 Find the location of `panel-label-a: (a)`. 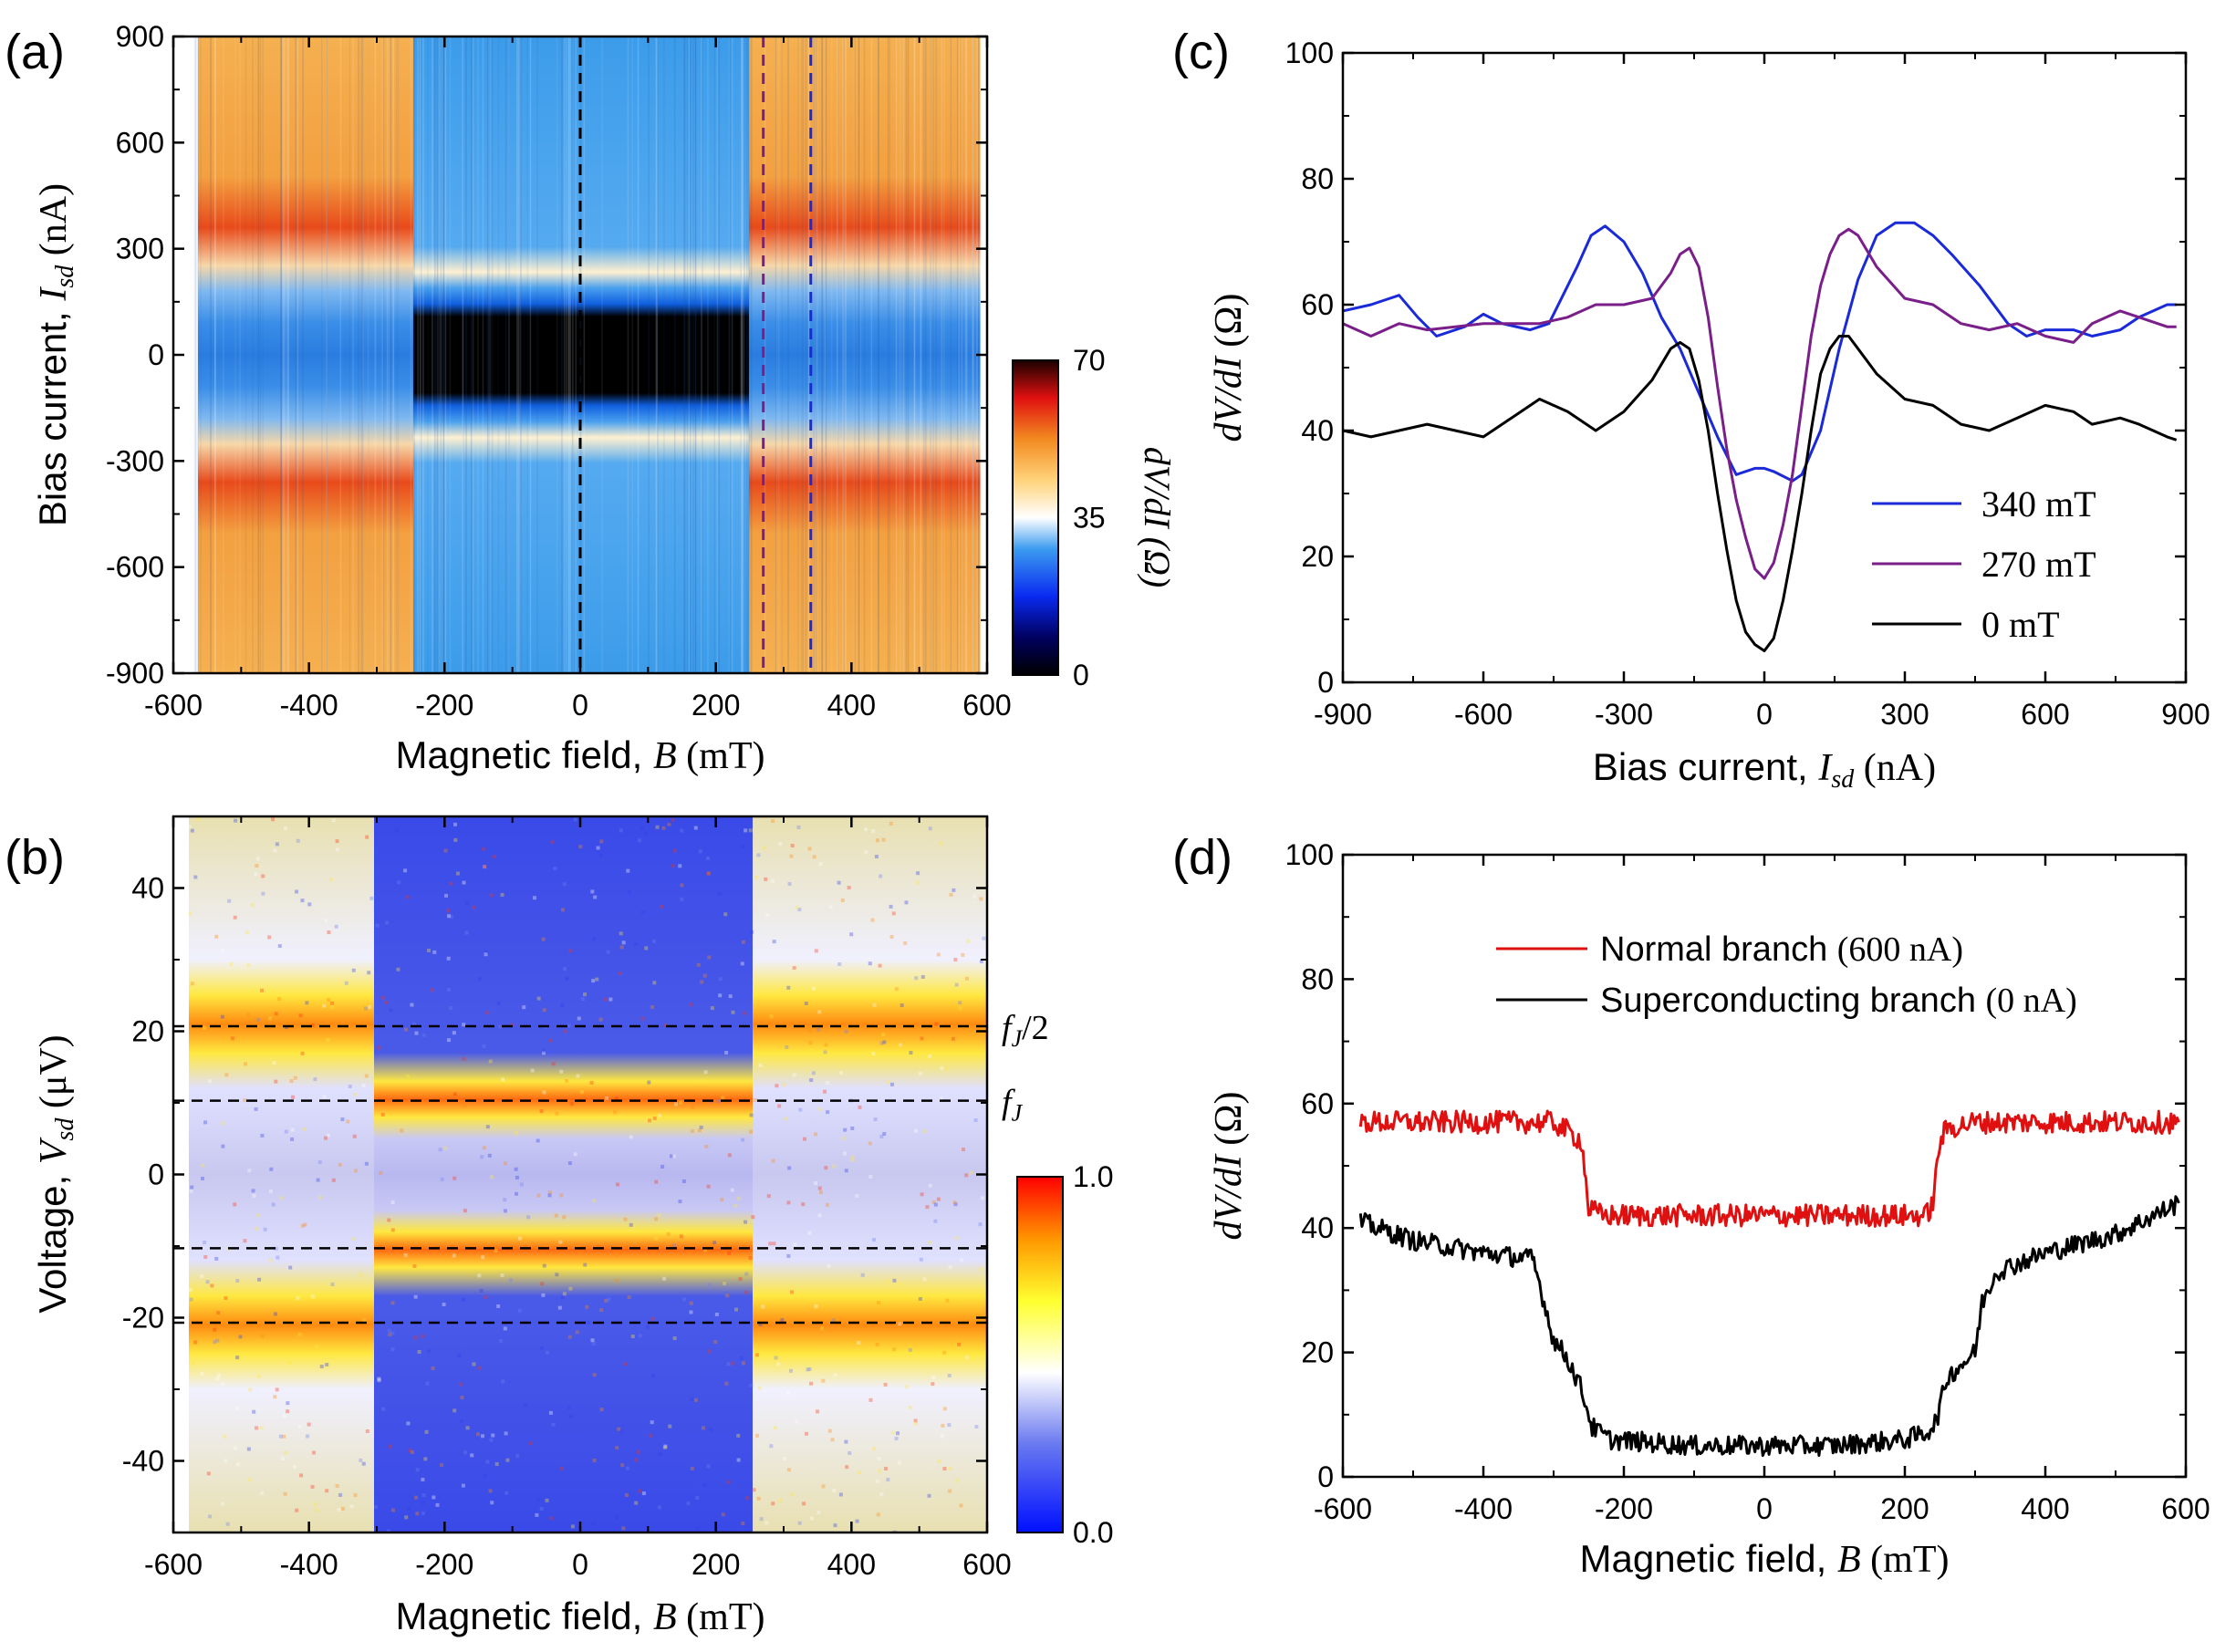

panel-label-a: (a) is located at coordinates (35, 52).